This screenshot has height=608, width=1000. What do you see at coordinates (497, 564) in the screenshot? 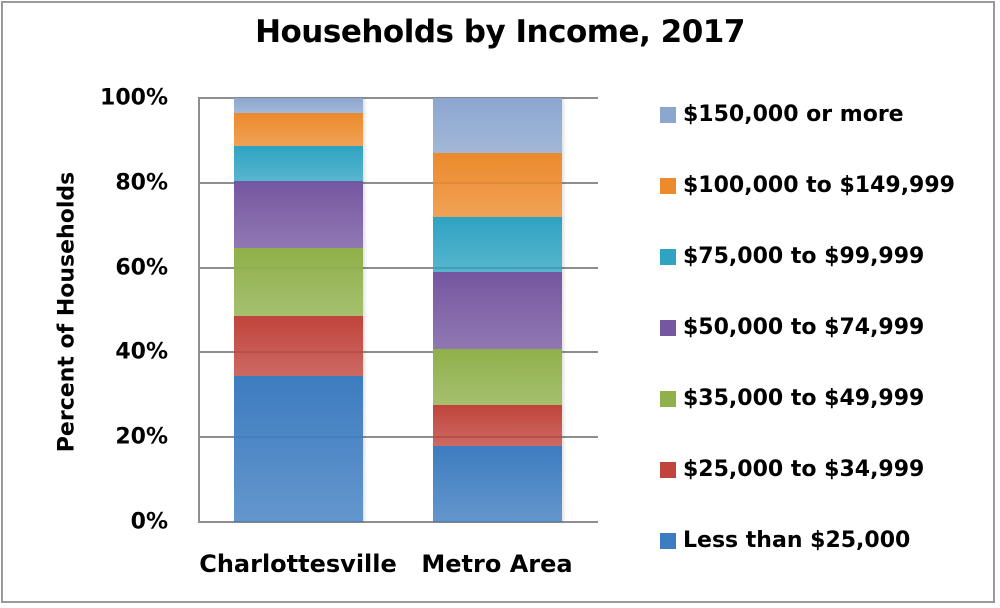
I see `x-category-label: Metro Area` at bounding box center [497, 564].